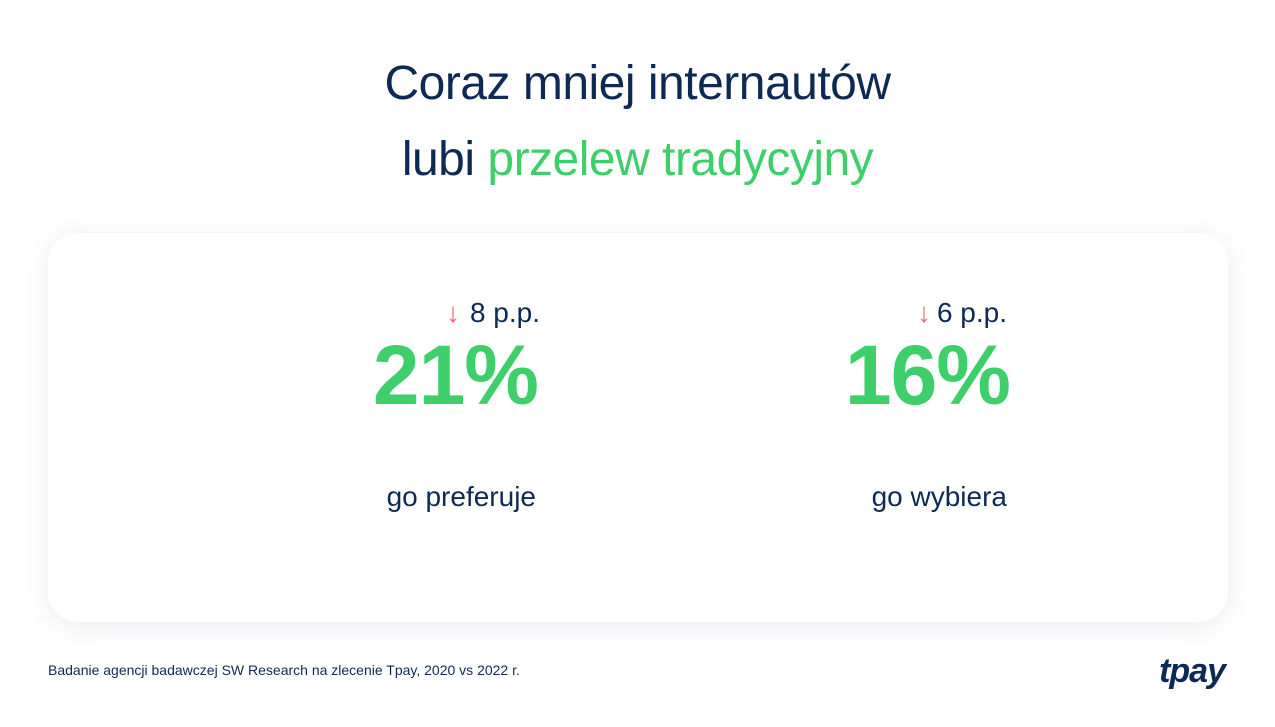 This screenshot has height=727, width=1275. What do you see at coordinates (461, 496) in the screenshot?
I see `stat-caption: go preferuje` at bounding box center [461, 496].